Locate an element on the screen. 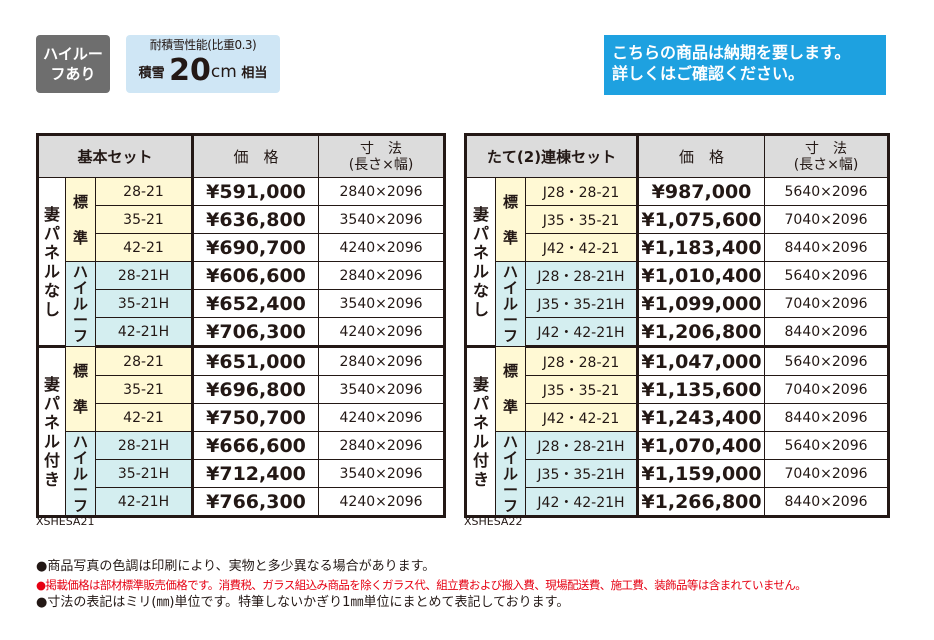  high-roof-label: ハイルーフあり is located at coordinates (73, 64).